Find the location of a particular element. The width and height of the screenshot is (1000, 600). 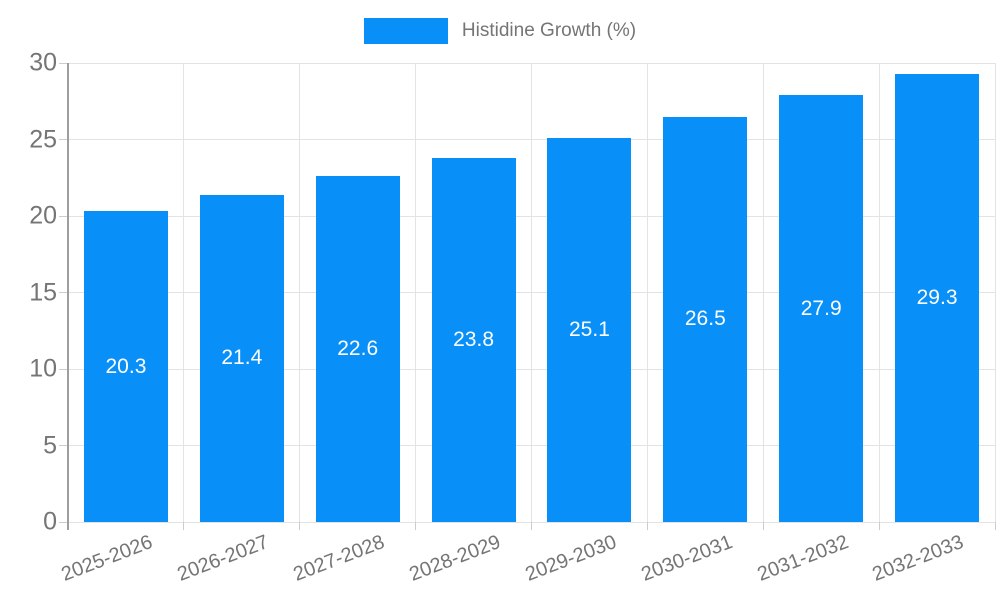

legend-item: Histidine Growth (%) is located at coordinates (500, 30).